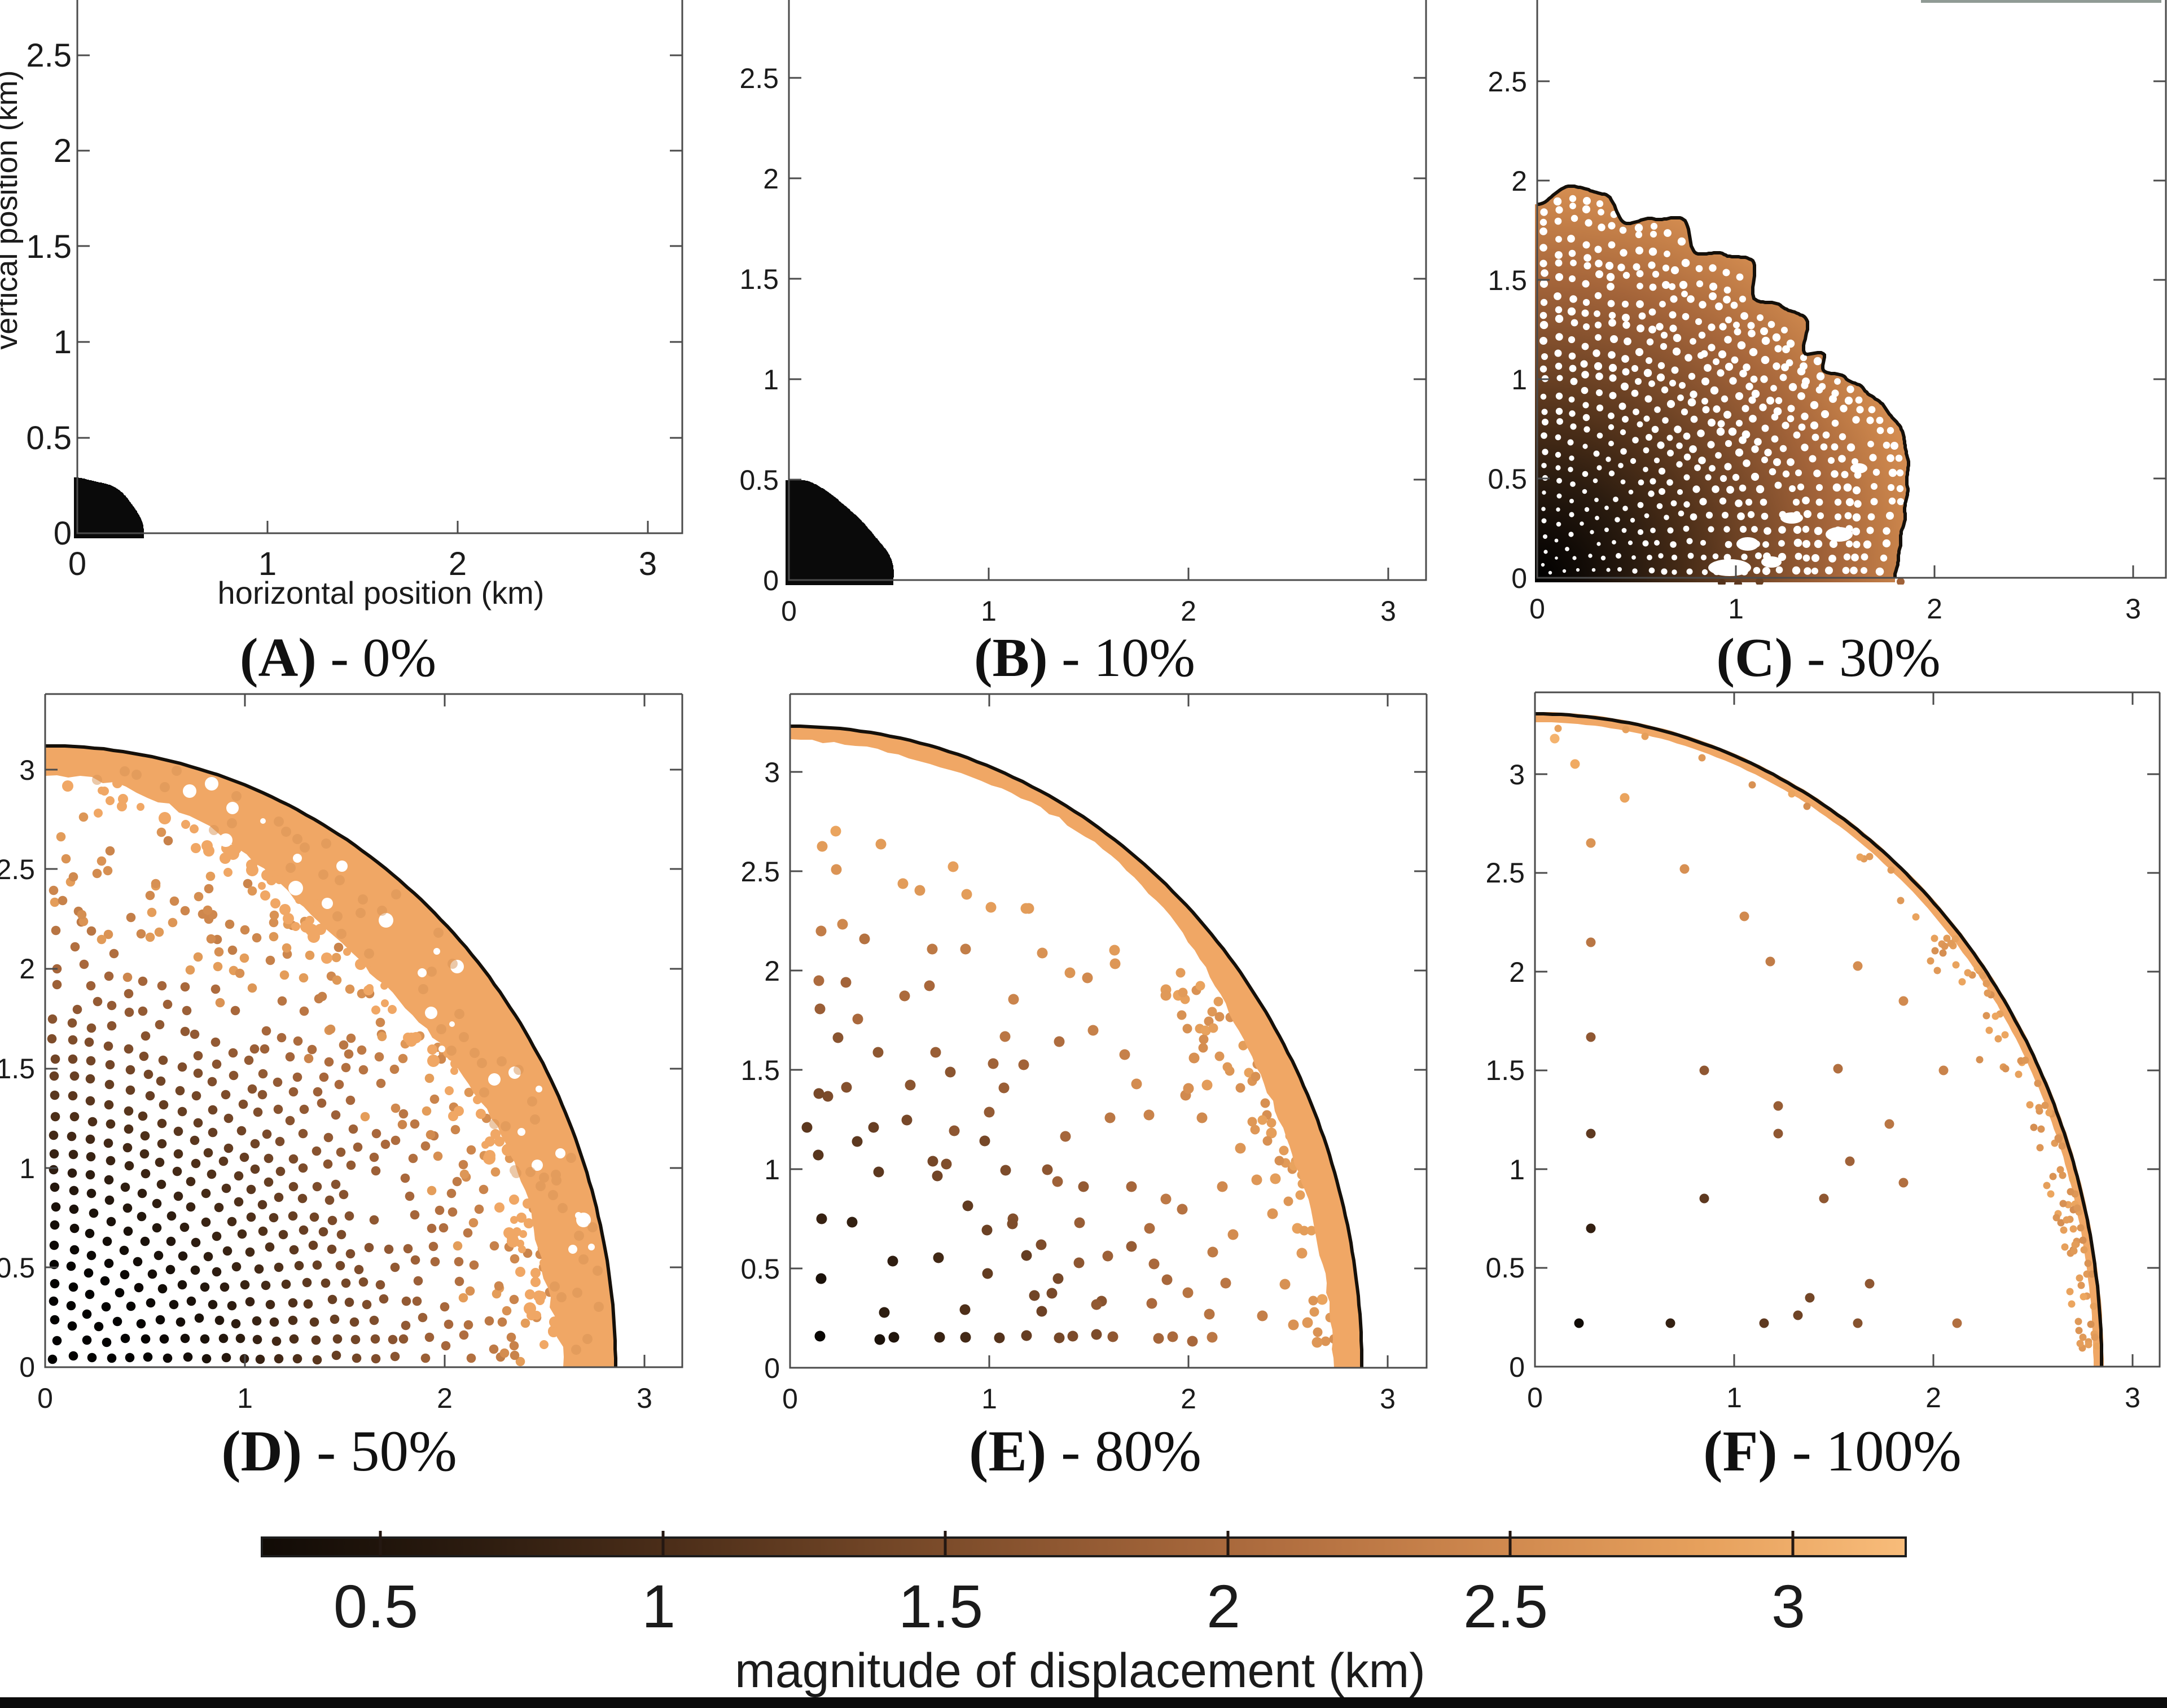  What do you see at coordinates (338, 657) in the screenshot?
I see `svg-text: (A) - 0%` at bounding box center [338, 657].